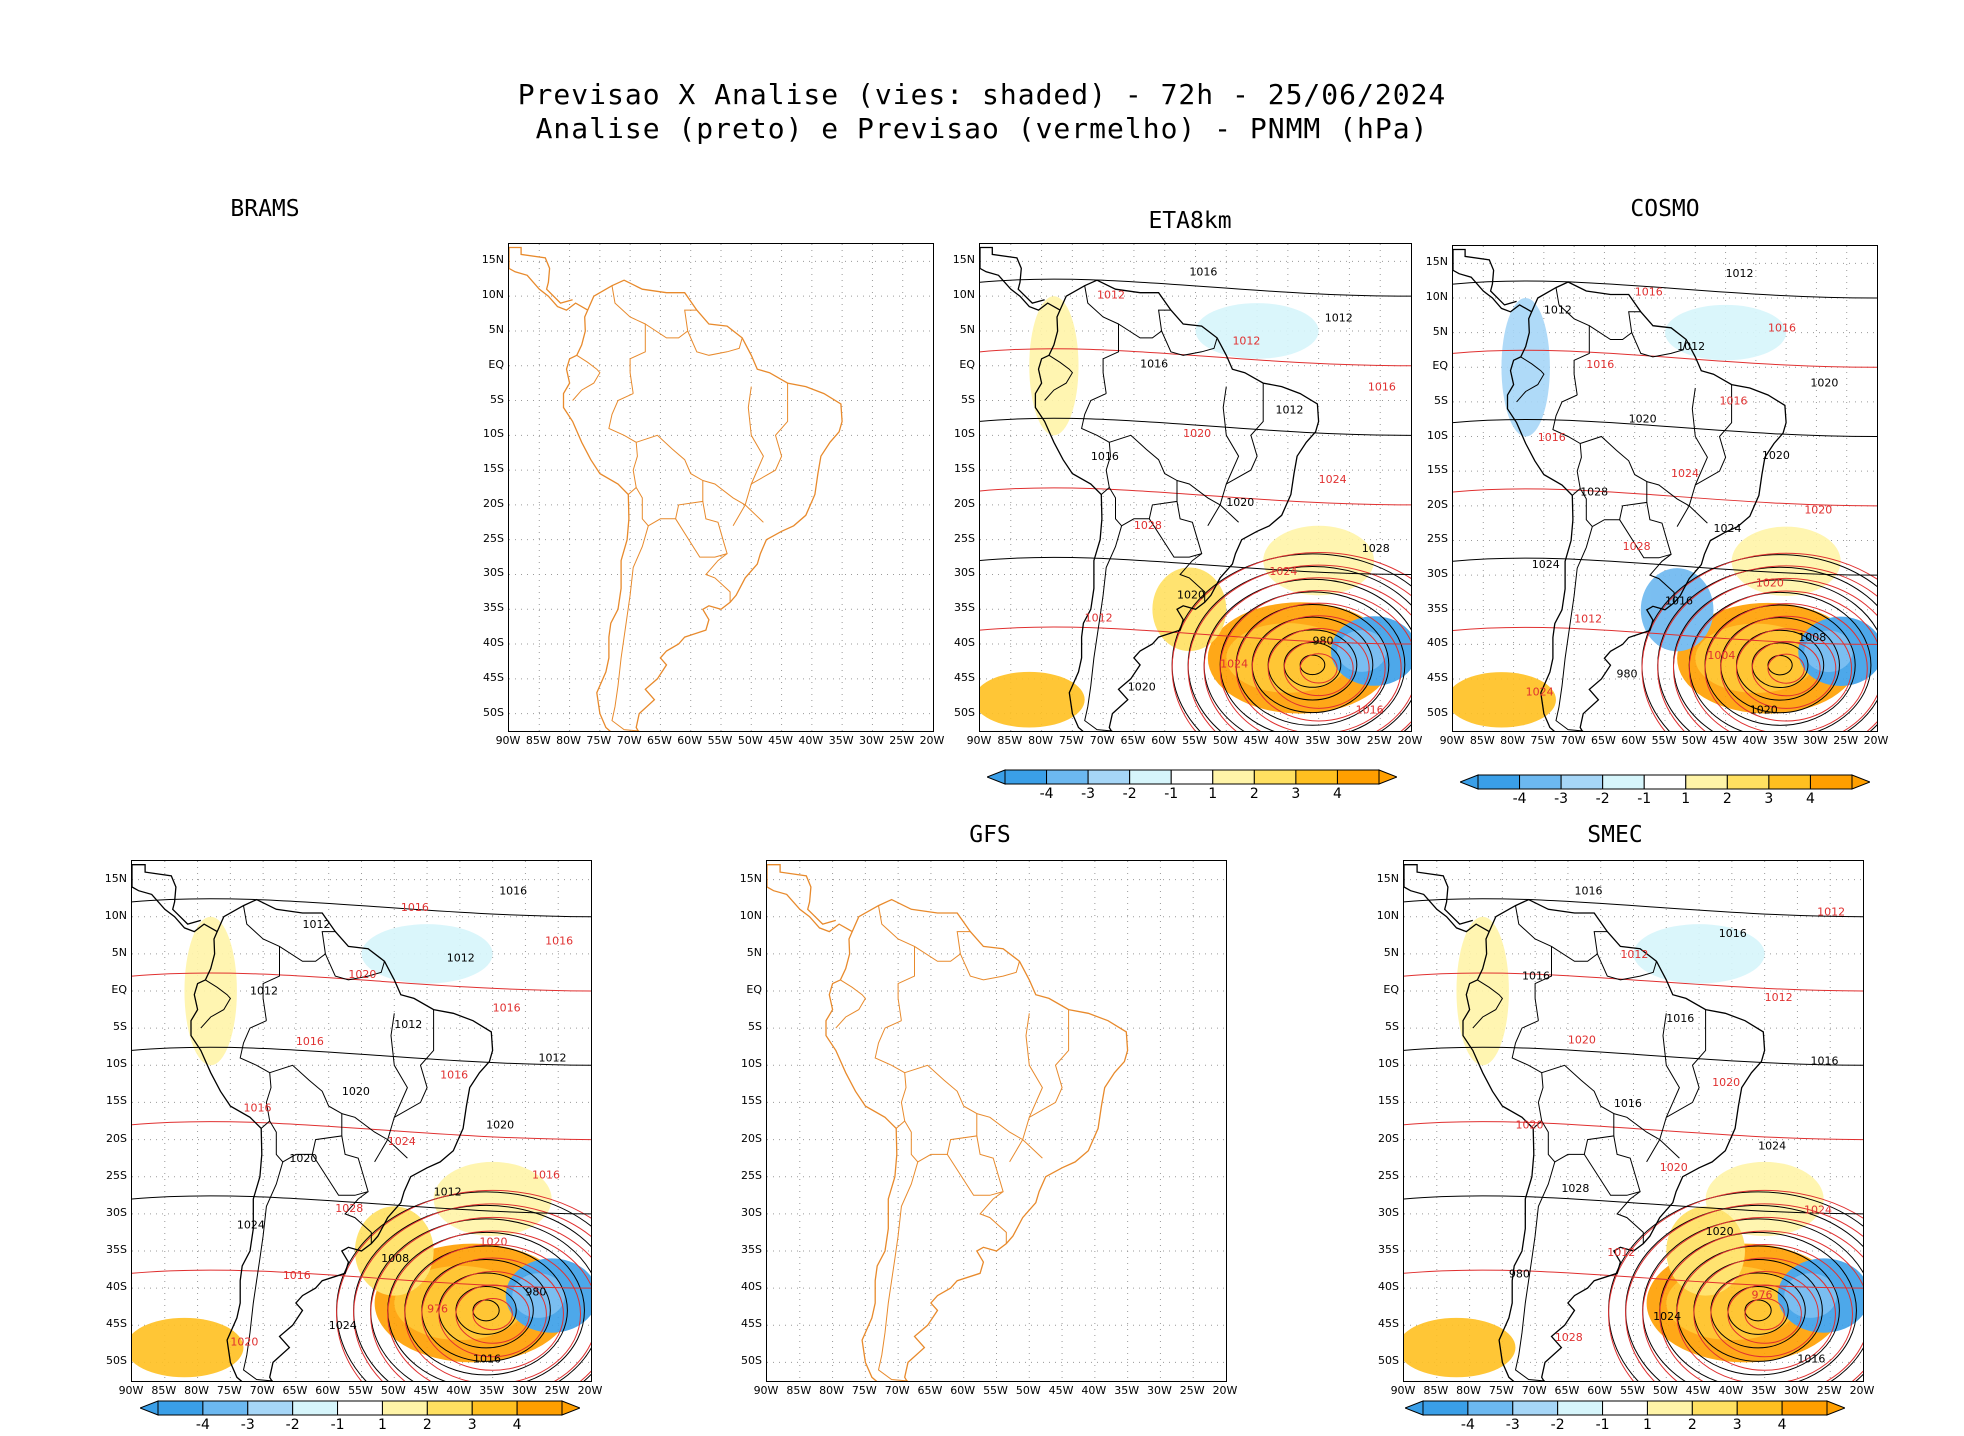 This screenshot has width=1964, height=1436. I want to click on panel-label-brams: BRAMS, so click(265, 209).